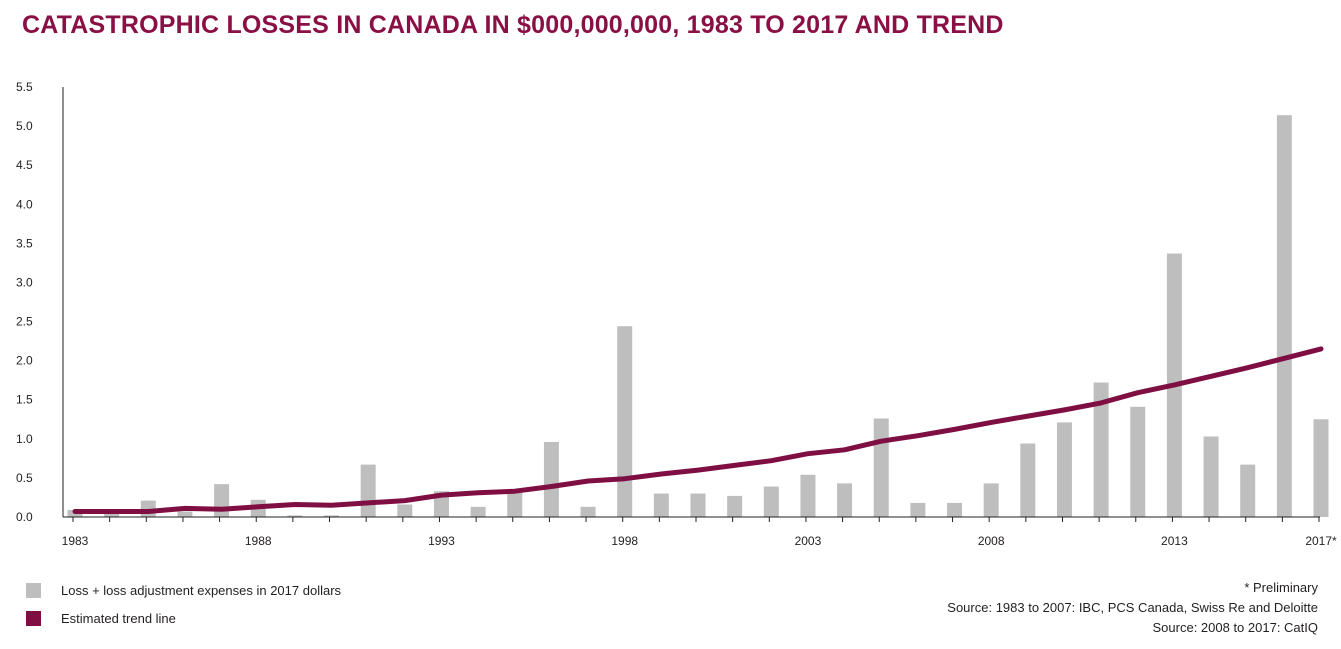 This screenshot has width=1341, height=649. What do you see at coordinates (33, 590) in the screenshot?
I see `legend-swatch-bars` at bounding box center [33, 590].